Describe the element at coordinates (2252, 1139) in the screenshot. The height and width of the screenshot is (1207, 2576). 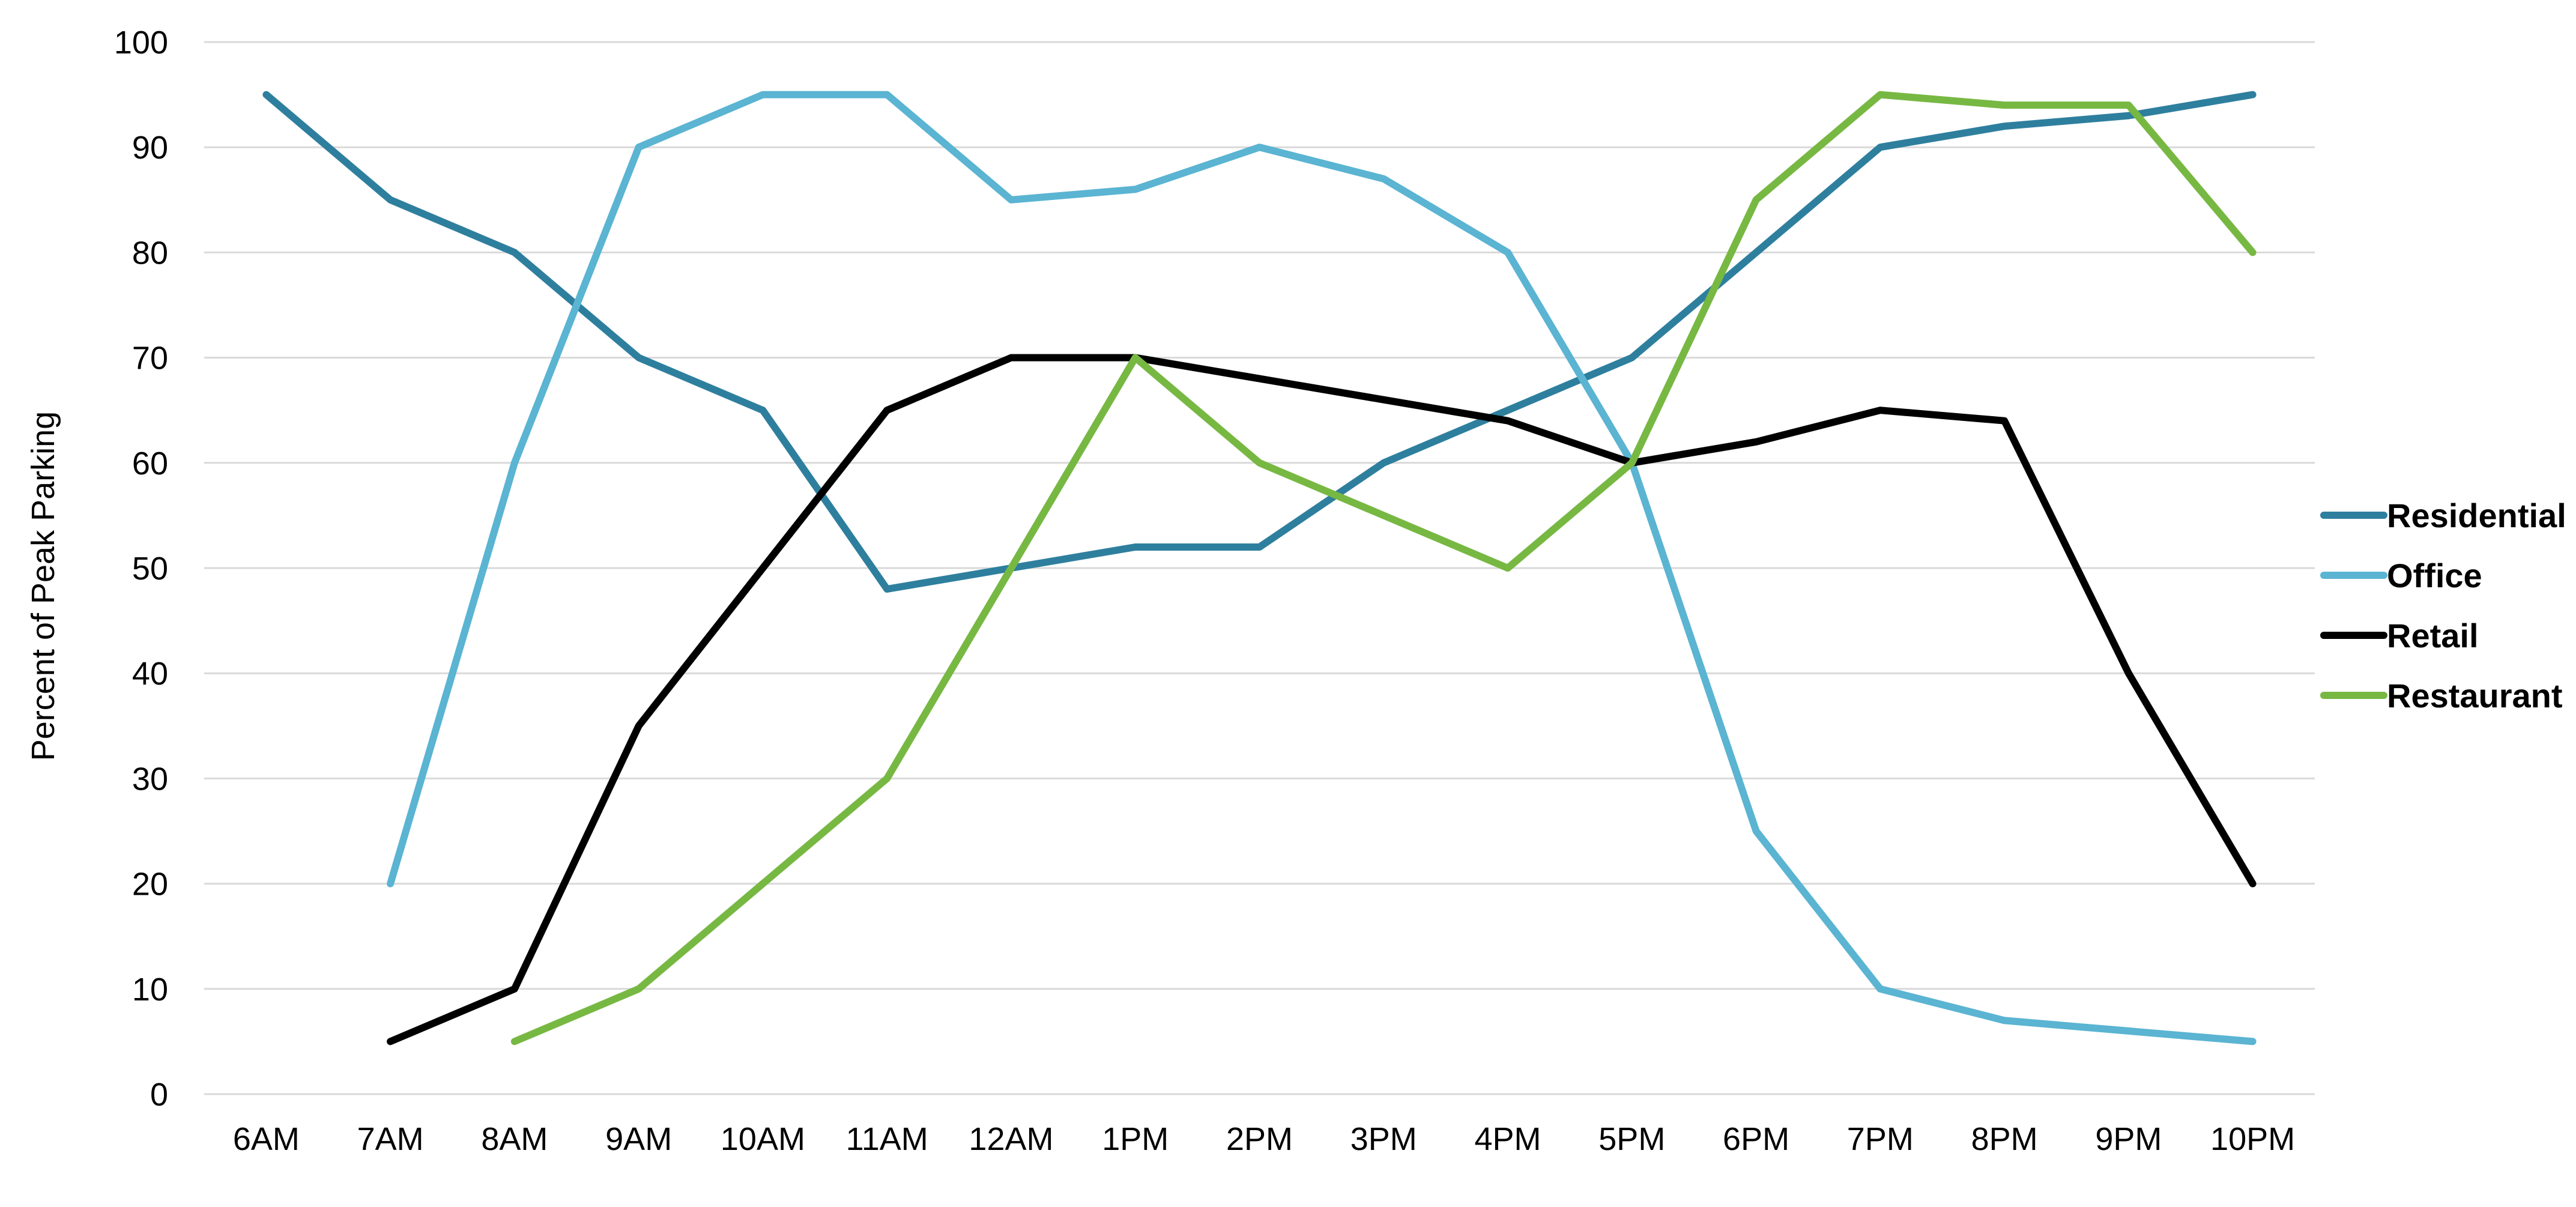
I see `x-tick-label: 10PM` at that location.